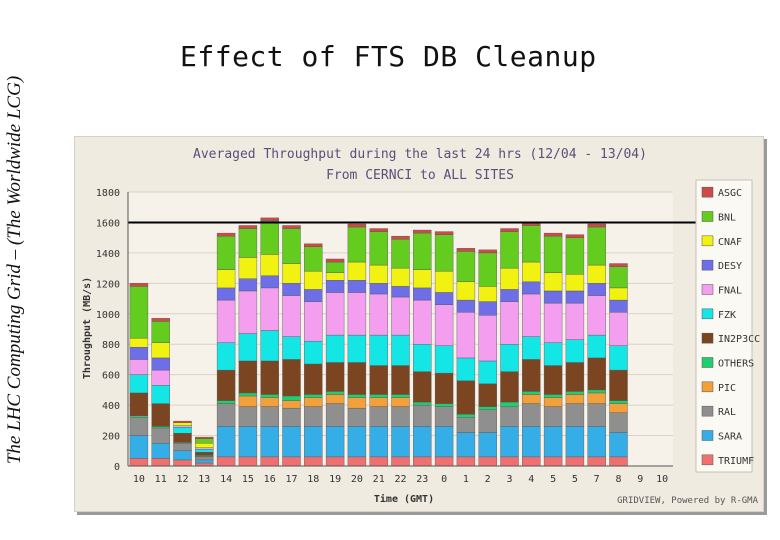  Describe the element at coordinates (640, 479) in the screenshot. I see `x-tick-label: 9` at that location.